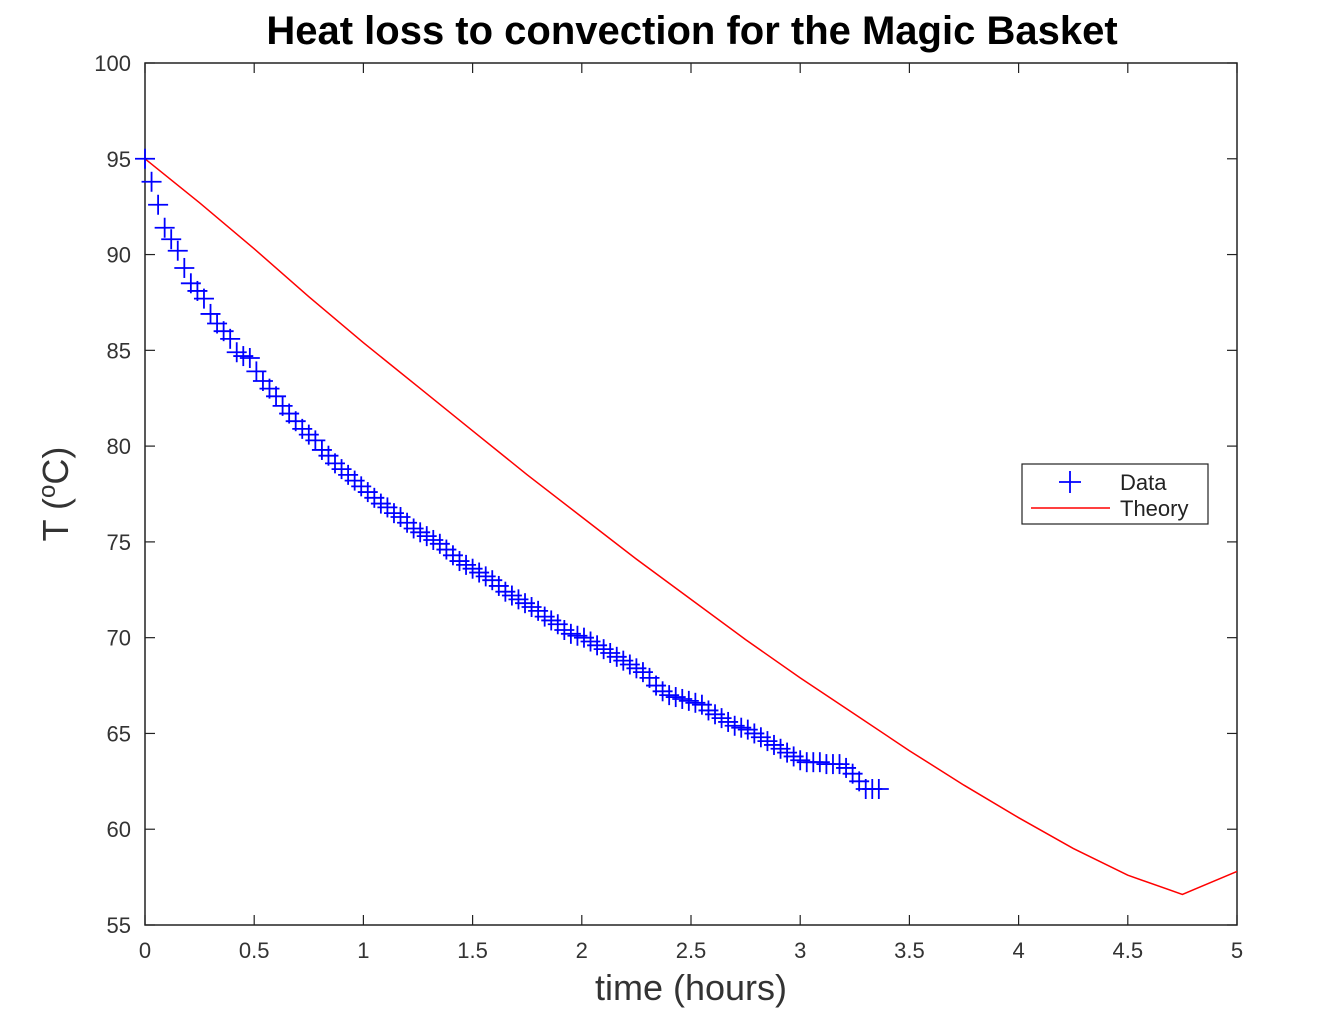  What do you see at coordinates (254, 950) in the screenshot?
I see `x-tick-label: 0.5` at bounding box center [254, 950].